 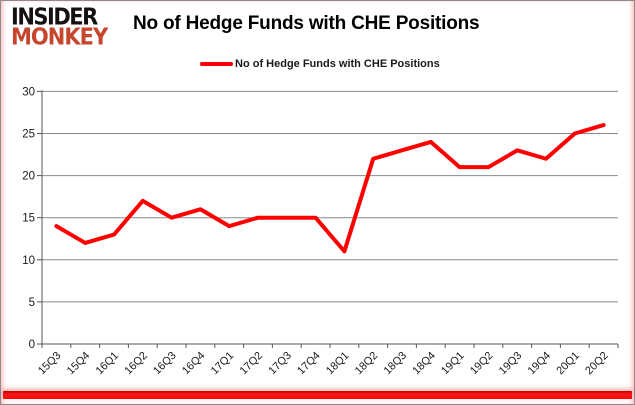 I want to click on chart-legend: No of Hedge Funds with CHE Positions, so click(x=320, y=64).